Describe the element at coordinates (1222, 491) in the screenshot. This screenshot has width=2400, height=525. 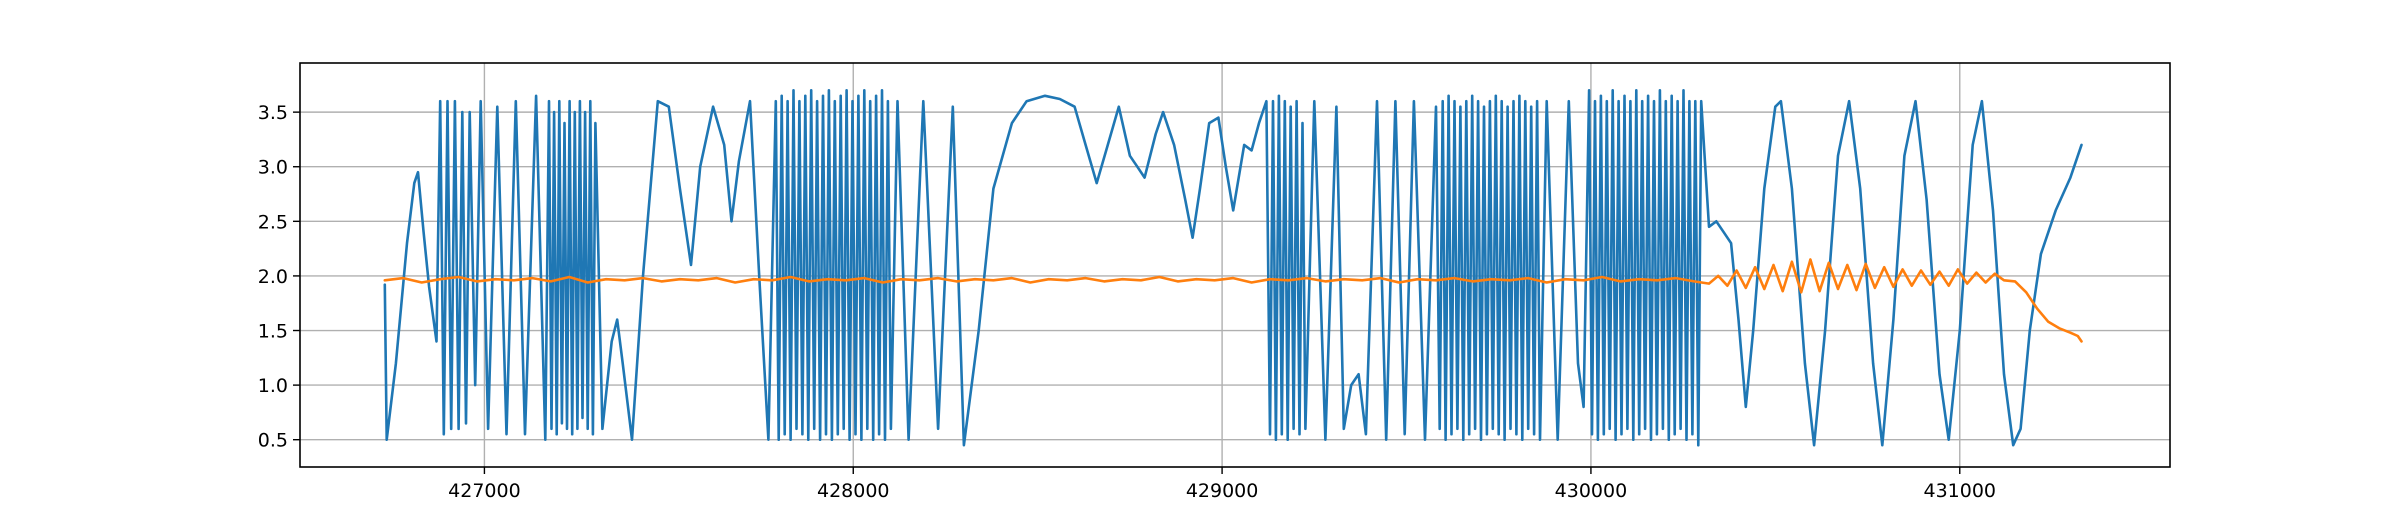
I see `x-tick-label: 429000` at that location.